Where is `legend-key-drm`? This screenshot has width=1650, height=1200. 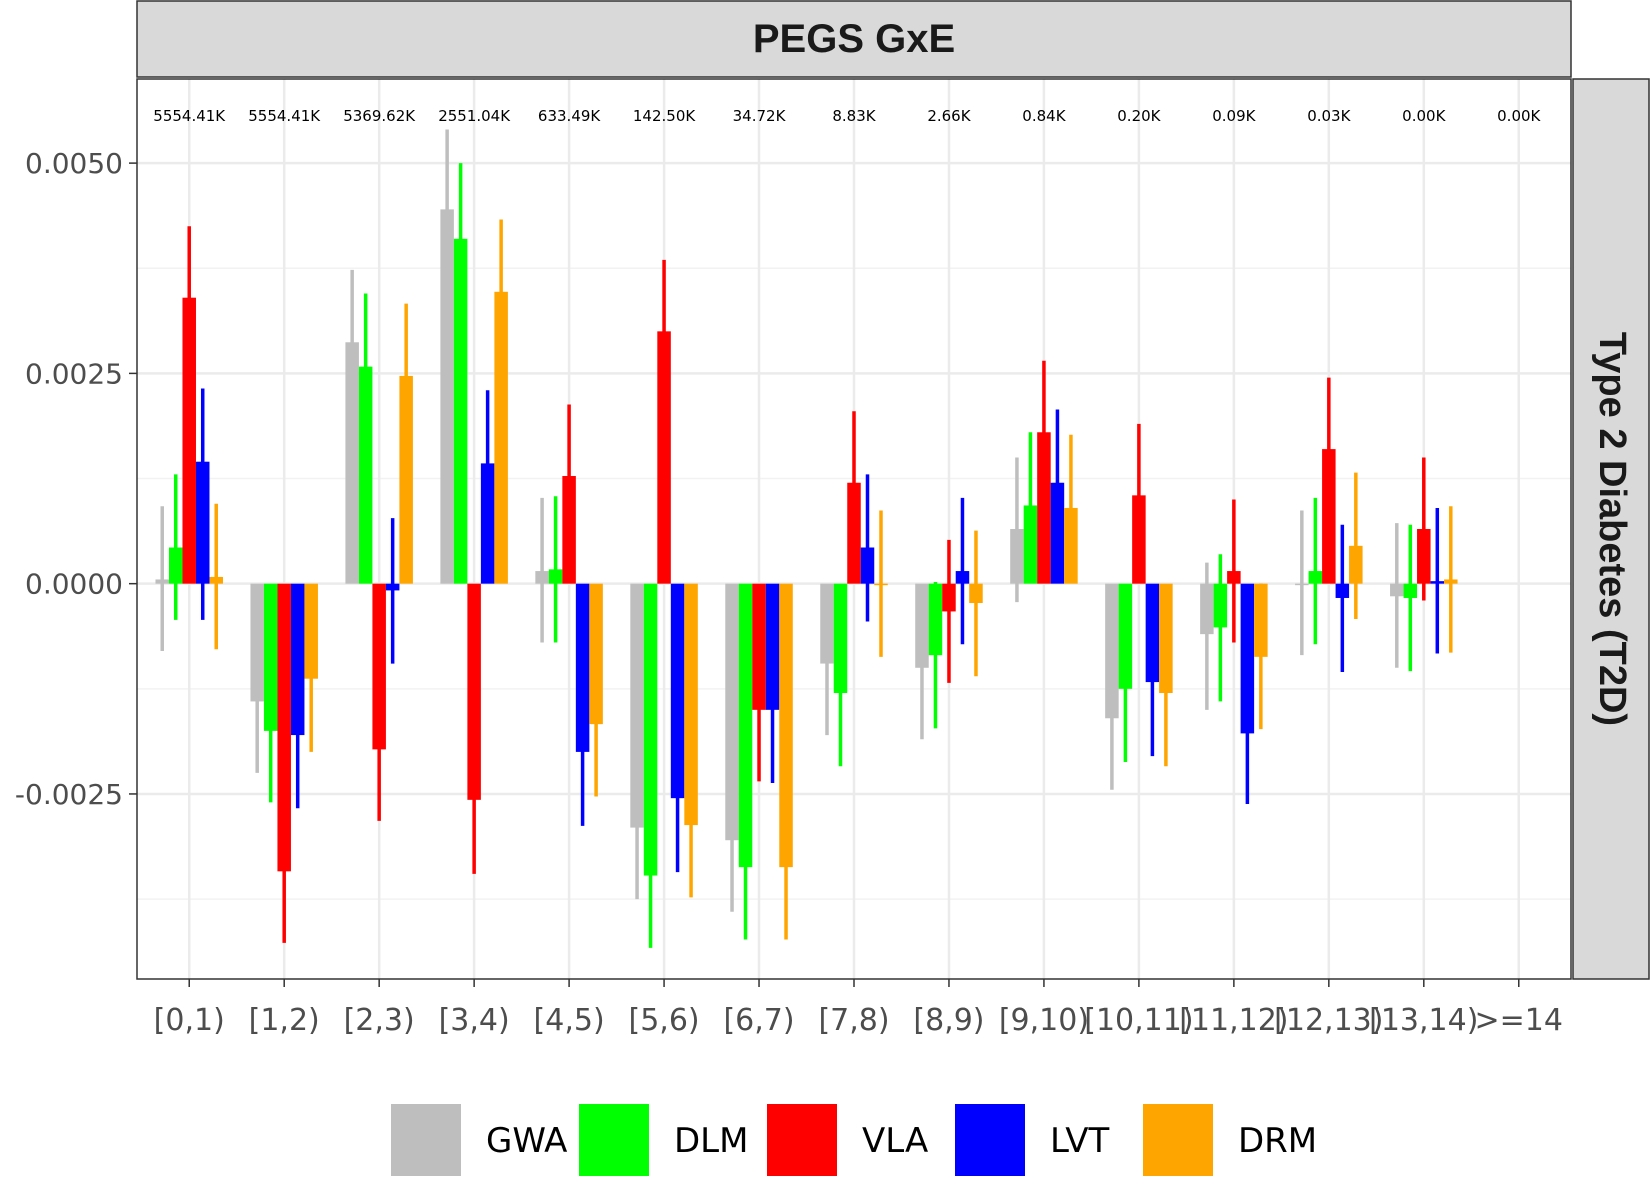
legend-key-drm is located at coordinates (1178, 1140).